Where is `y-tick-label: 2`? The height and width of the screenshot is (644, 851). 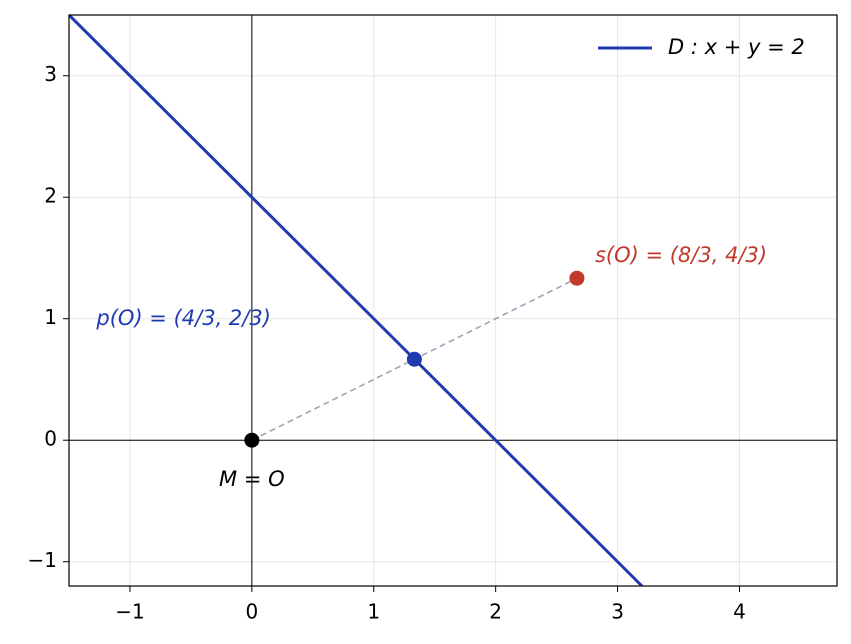 y-tick-label: 2 is located at coordinates (50, 196).